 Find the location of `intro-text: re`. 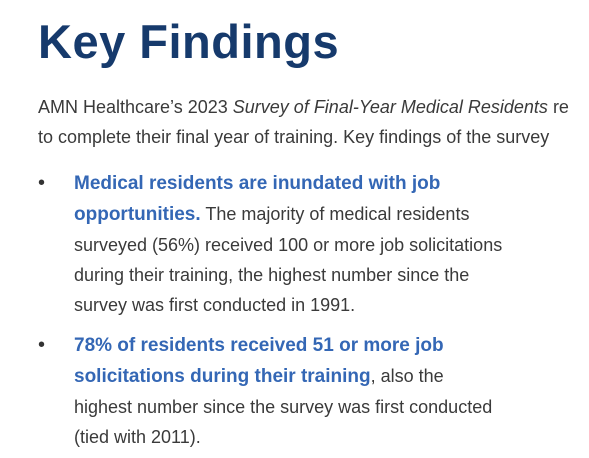

intro-text: re is located at coordinates (560, 107).